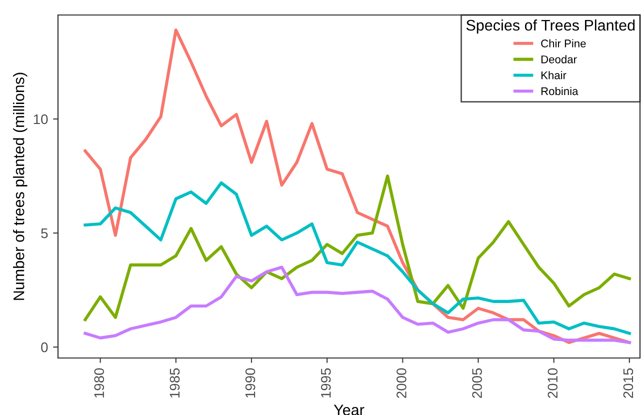 This screenshot has width=644, height=415. Describe the element at coordinates (553, 75) in the screenshot. I see `legend-label: Khair` at that location.